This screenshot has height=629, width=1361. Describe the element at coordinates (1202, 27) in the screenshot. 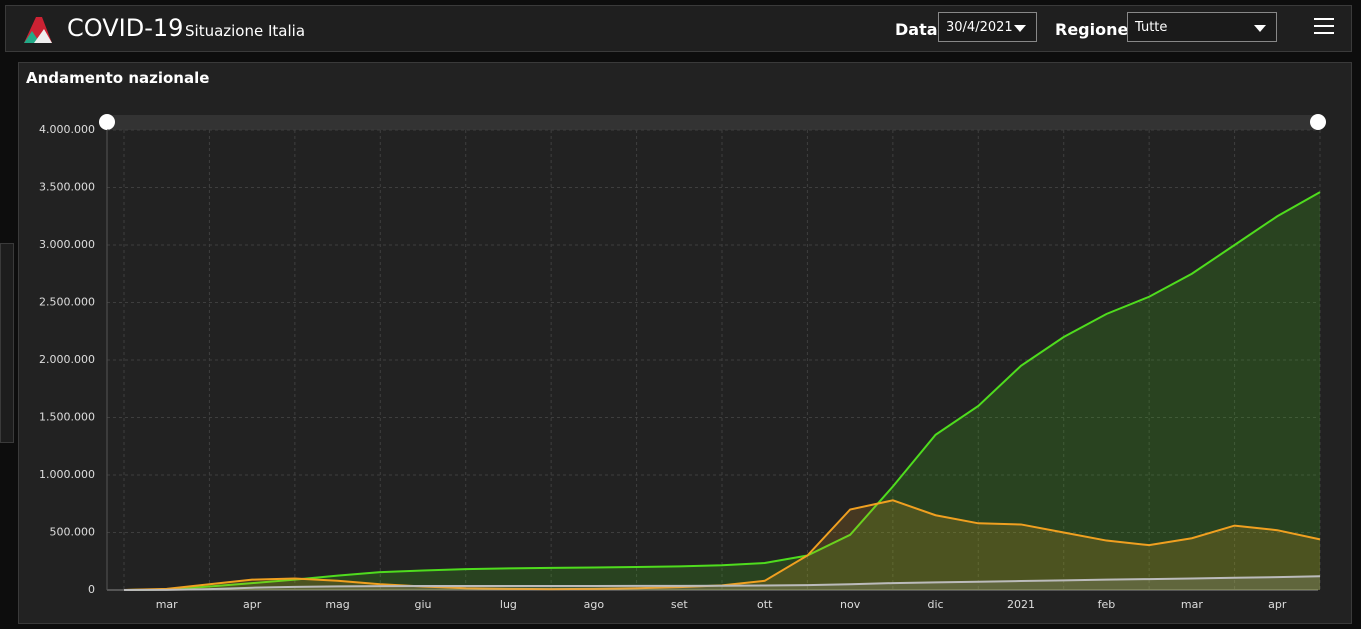

I see `region-select: Tutte` at that location.